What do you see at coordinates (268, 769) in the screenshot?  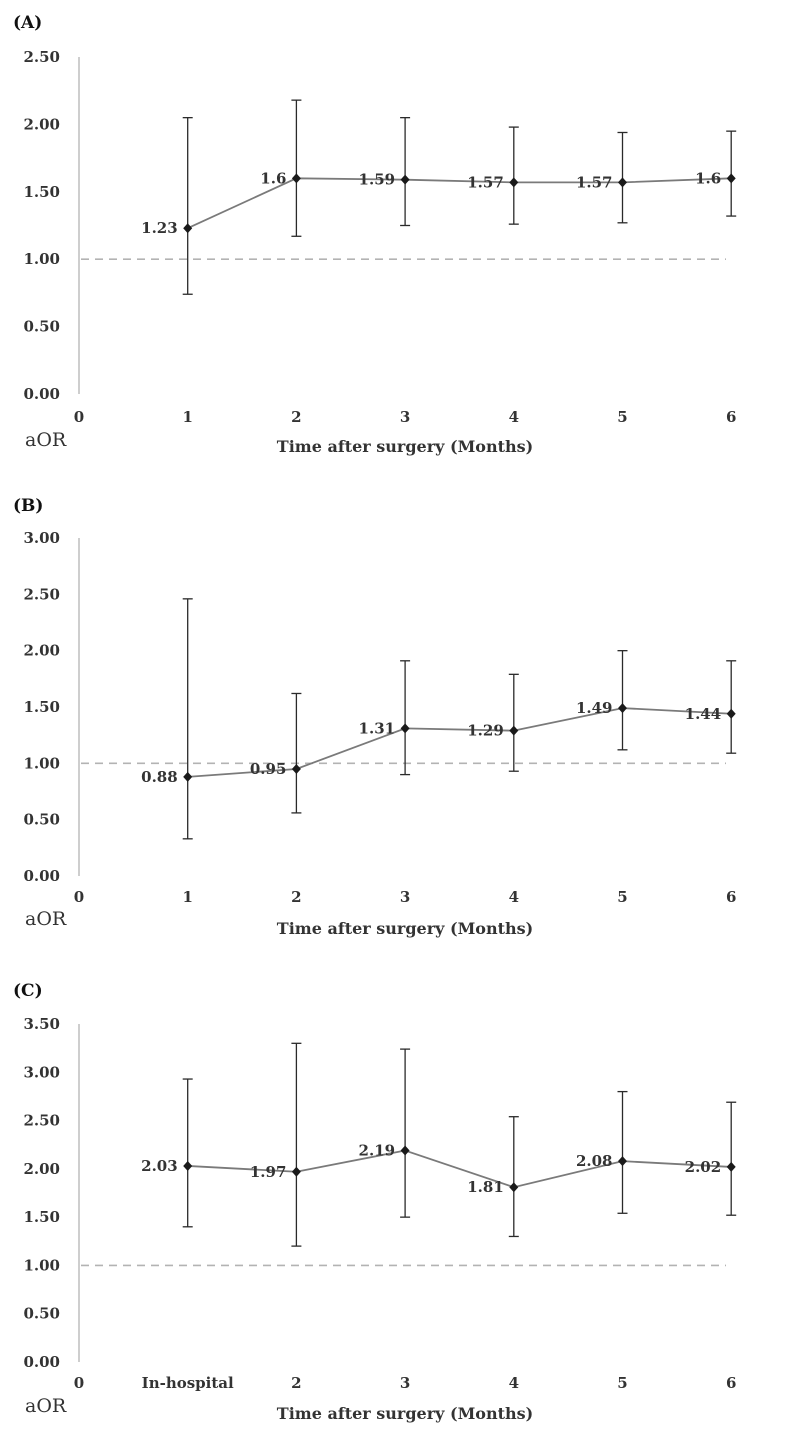 I see `data-label: 0.95` at bounding box center [268, 769].